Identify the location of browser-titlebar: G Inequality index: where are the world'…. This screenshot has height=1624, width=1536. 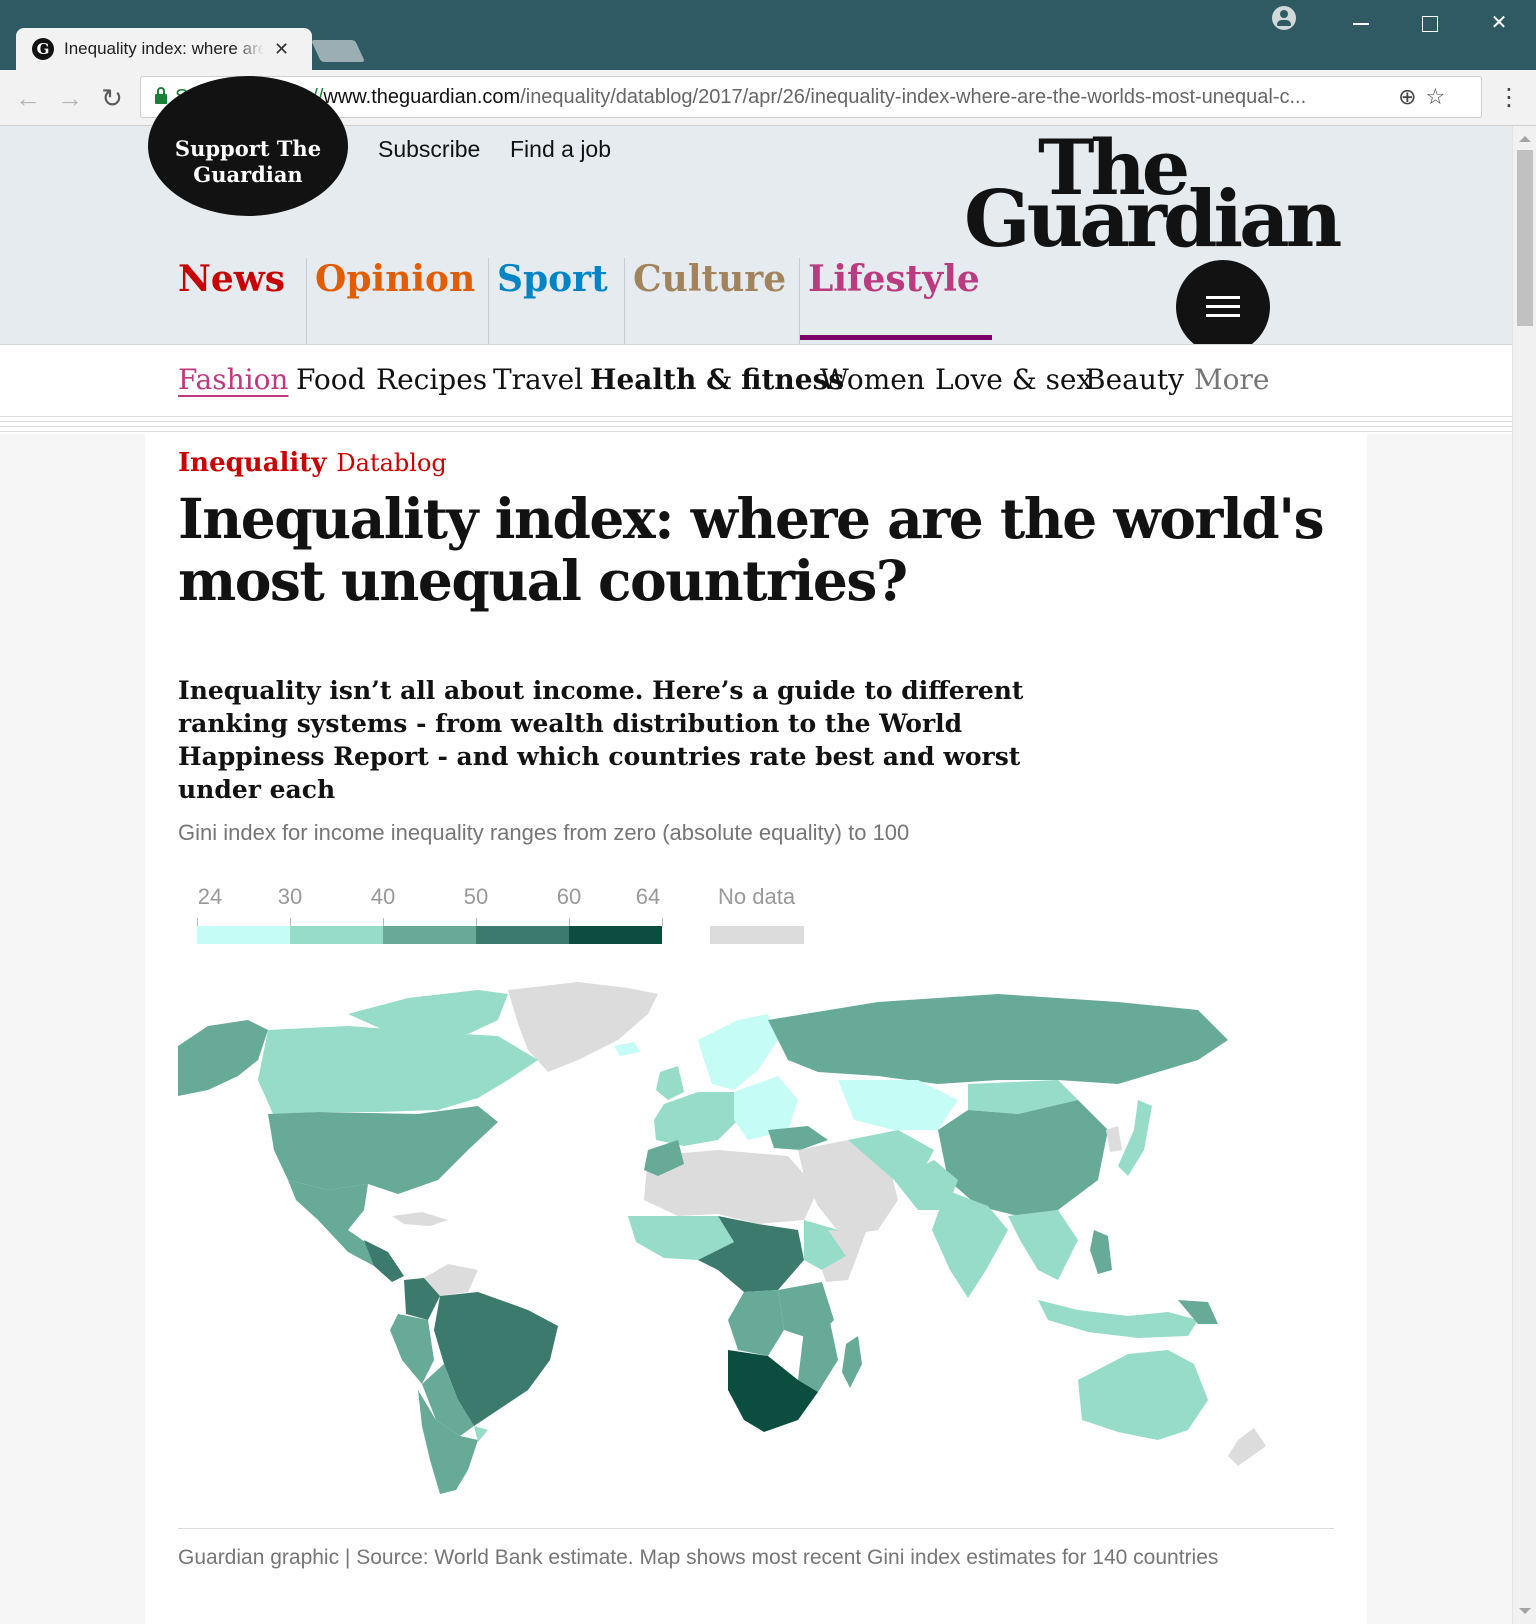
(768, 35).